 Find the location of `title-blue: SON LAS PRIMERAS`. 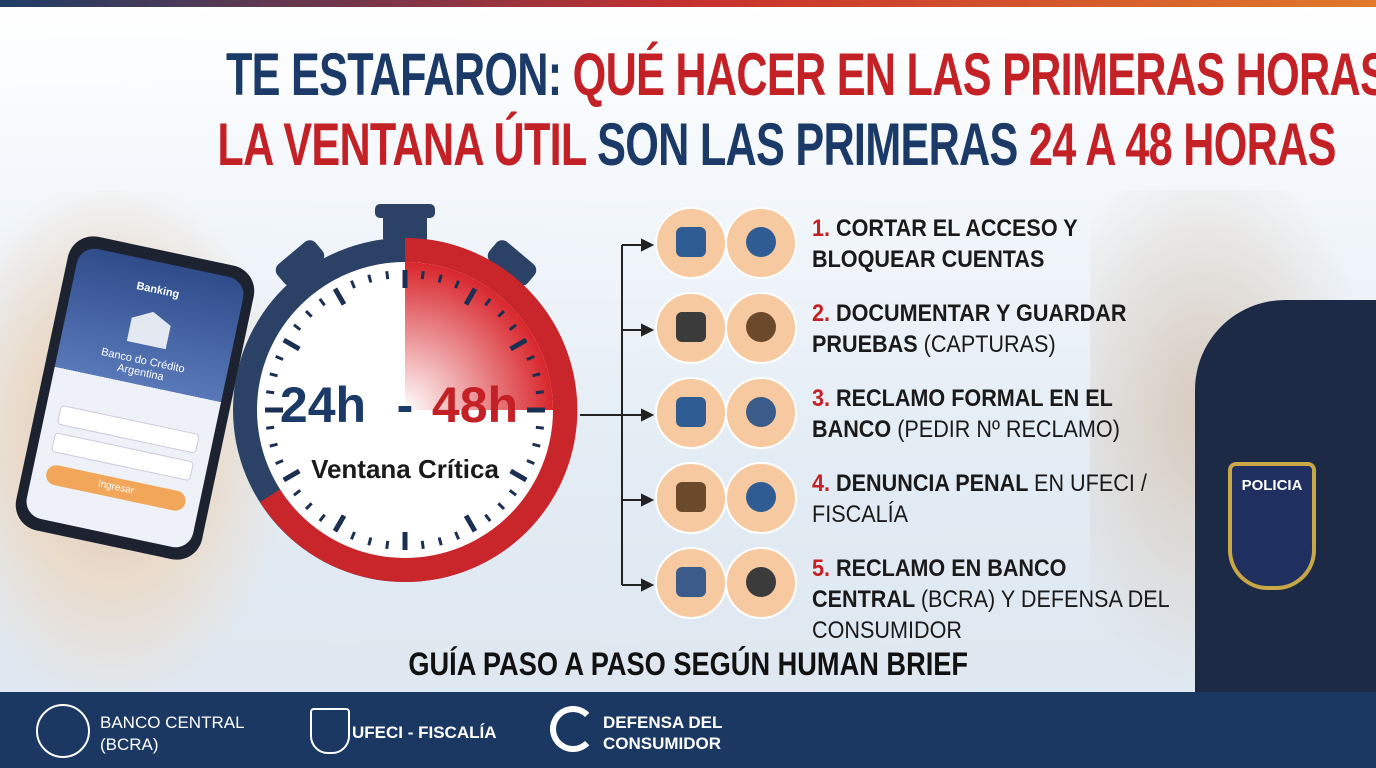

title-blue: SON LAS PRIMERAS is located at coordinates (807, 144).